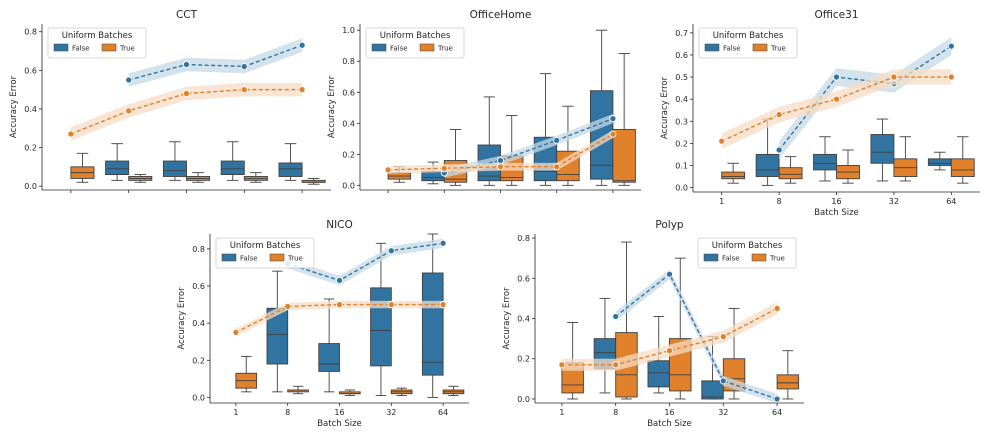  What do you see at coordinates (681, 77) in the screenshot?
I see `y-tick-label: 0.5` at bounding box center [681, 77].